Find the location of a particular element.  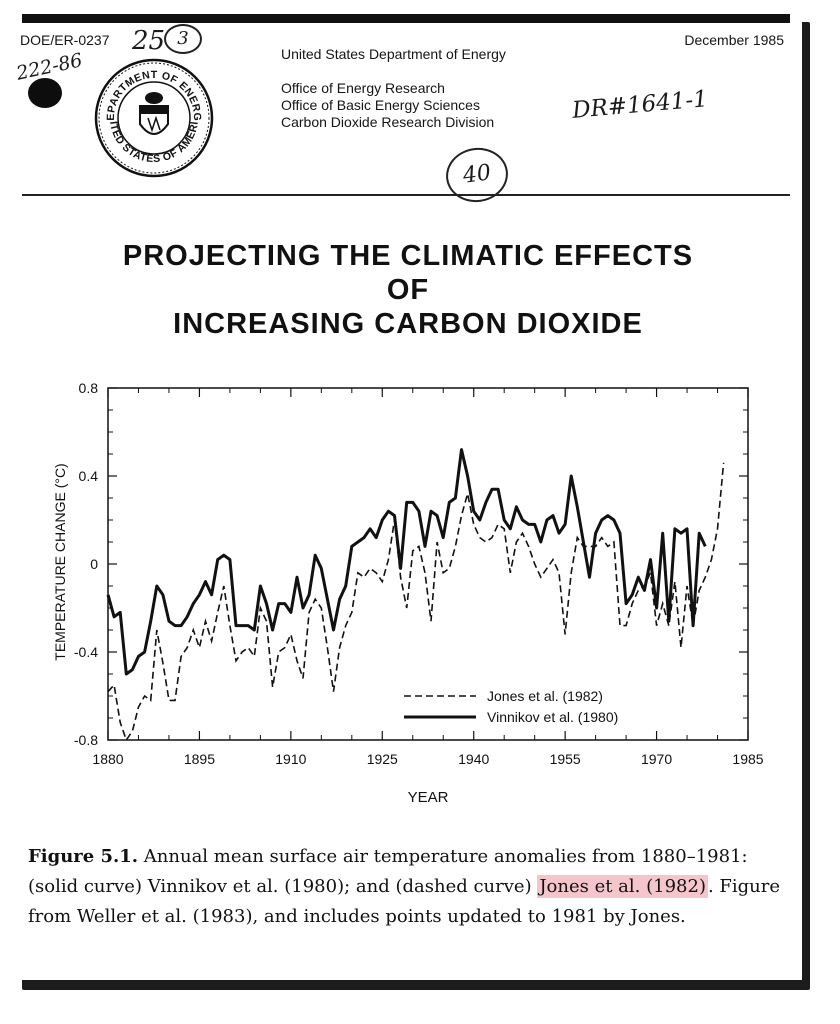

x-tick-label: 1970 is located at coordinates (656, 759).